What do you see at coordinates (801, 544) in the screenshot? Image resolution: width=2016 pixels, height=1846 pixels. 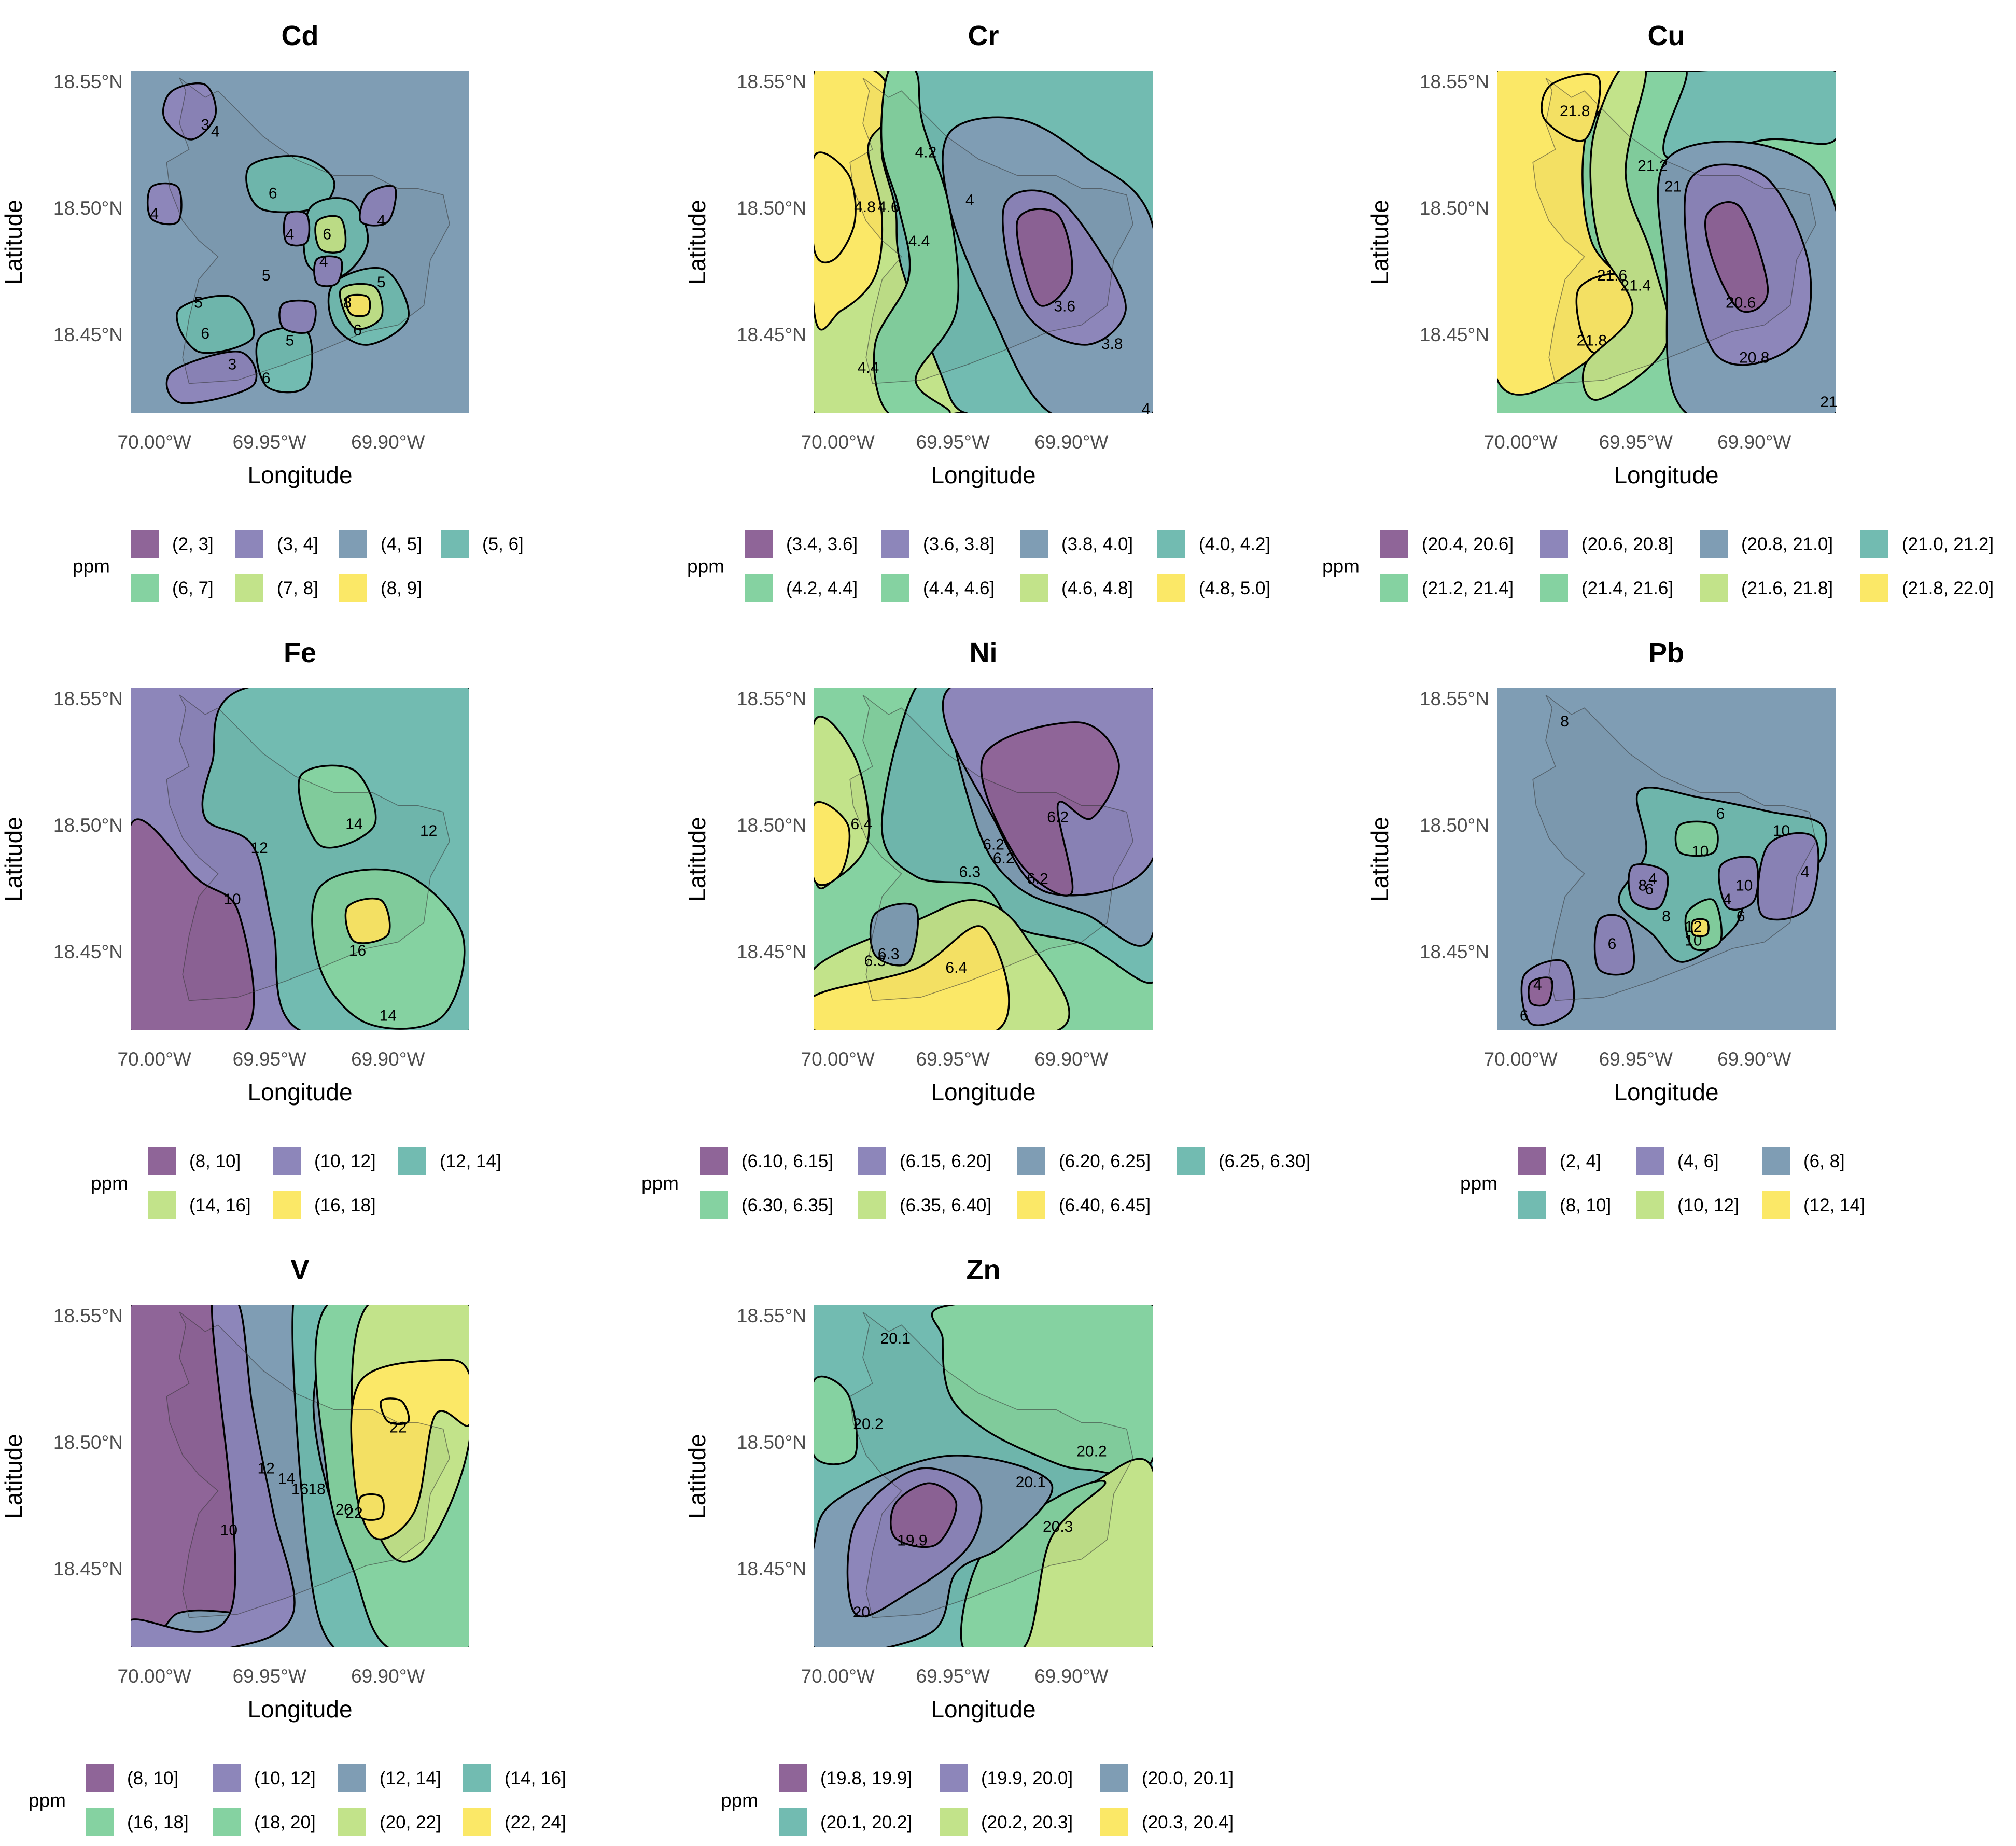 I see `legend-item: (3.4, 3.6]` at bounding box center [801, 544].